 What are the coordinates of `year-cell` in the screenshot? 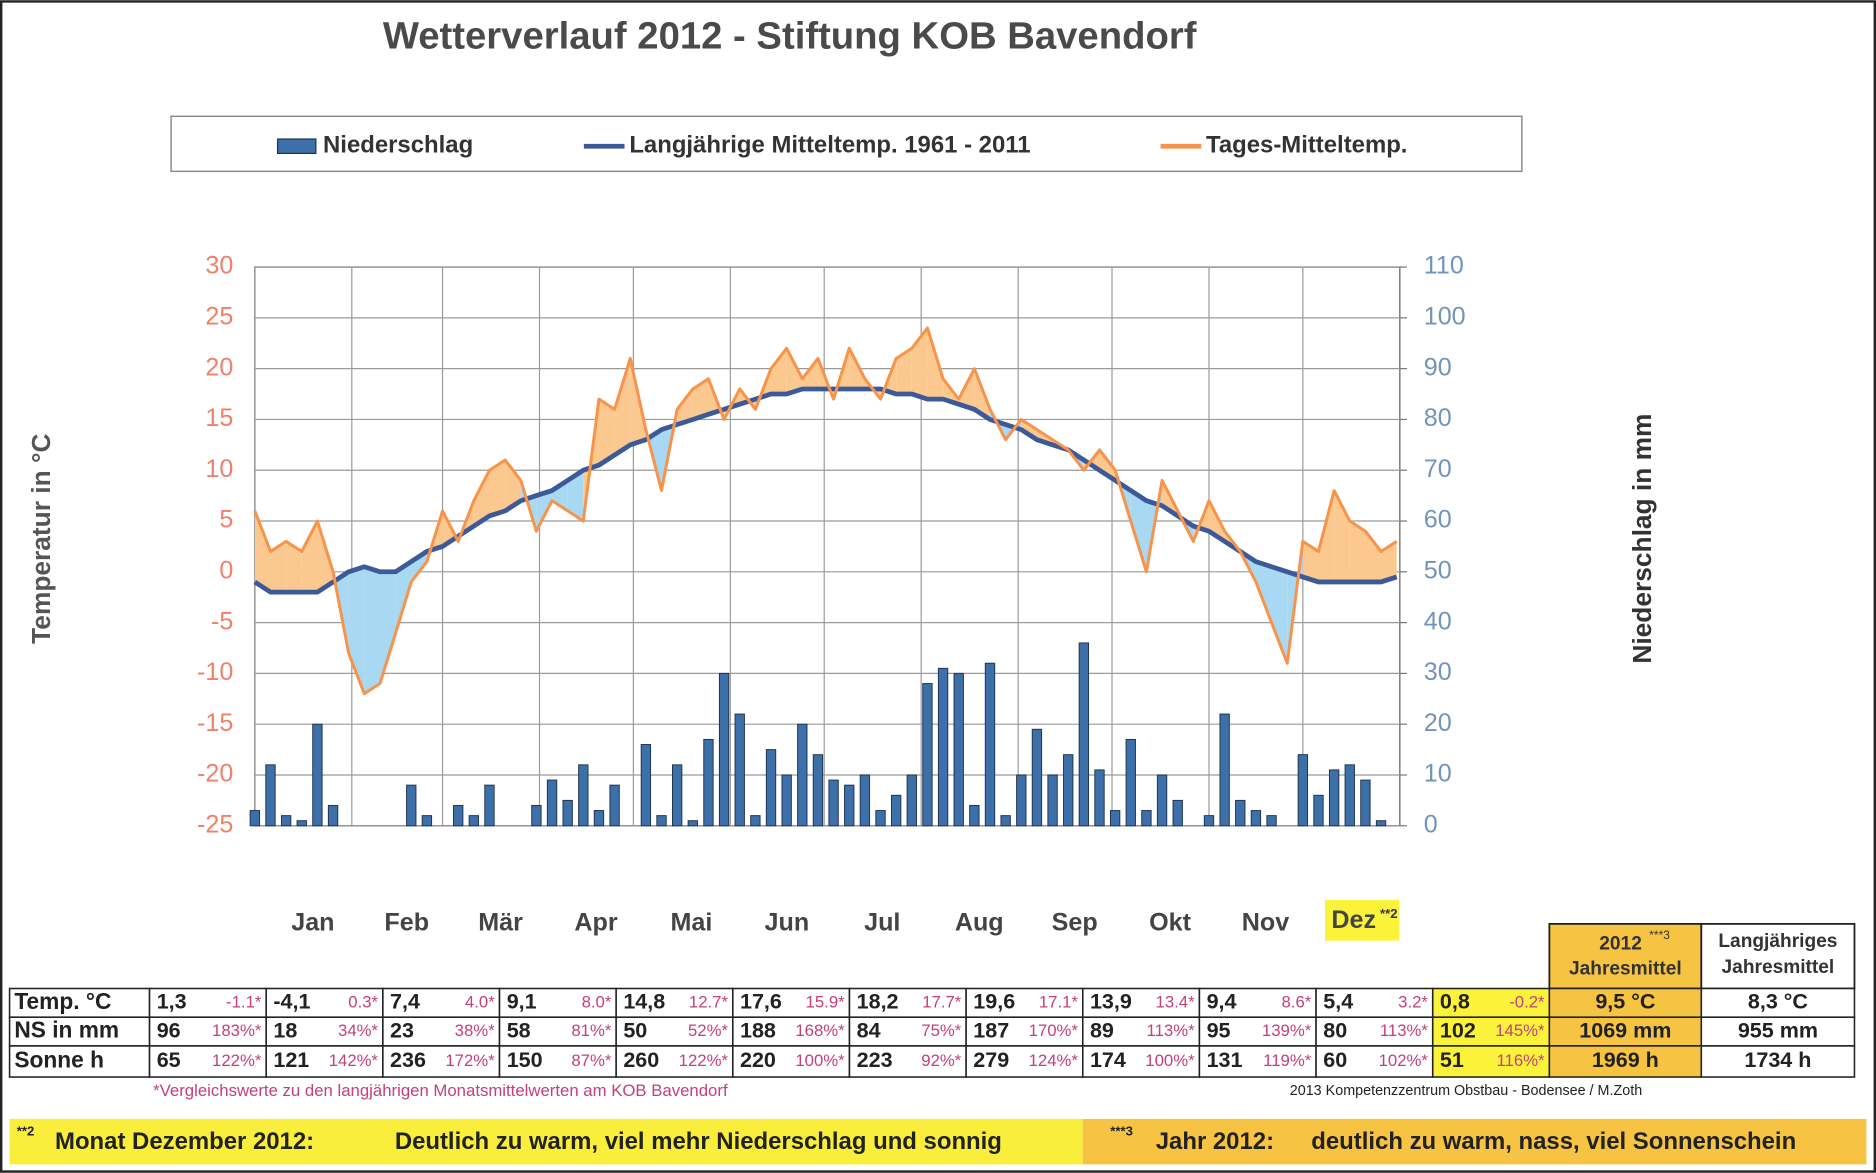 It's located at (1625, 1061).